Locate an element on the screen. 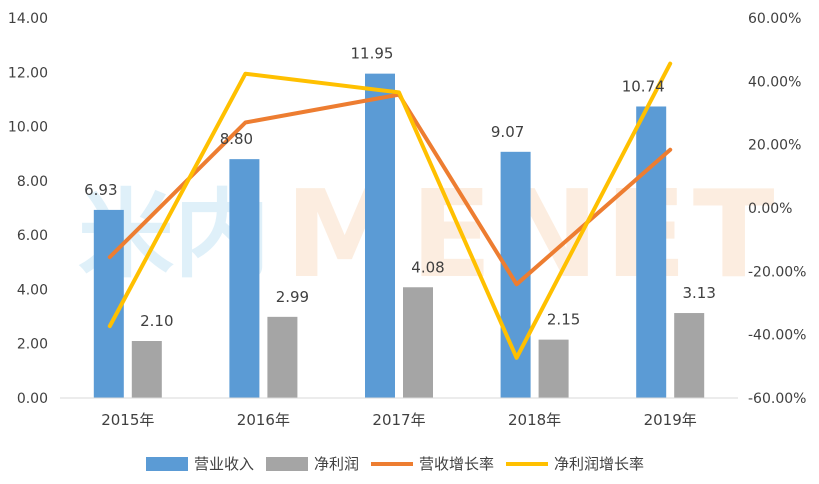 The width and height of the screenshot is (819, 484). left-tick-label: 6.00 is located at coordinates (32, 236).